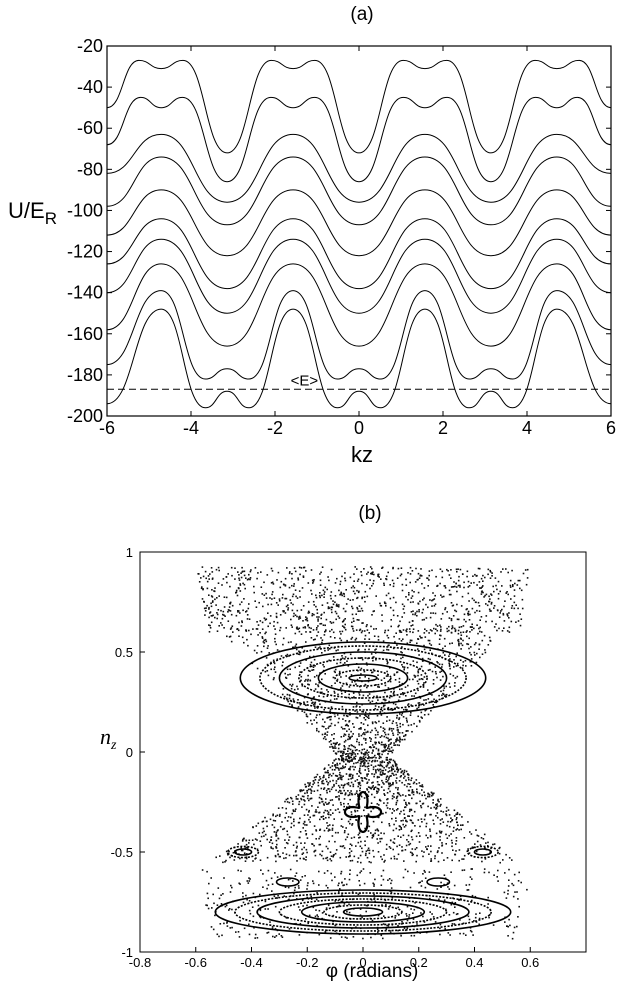  Describe the element at coordinates (113, 745) in the screenshot. I see `panel-b-y-axis-label-sub: z` at that location.